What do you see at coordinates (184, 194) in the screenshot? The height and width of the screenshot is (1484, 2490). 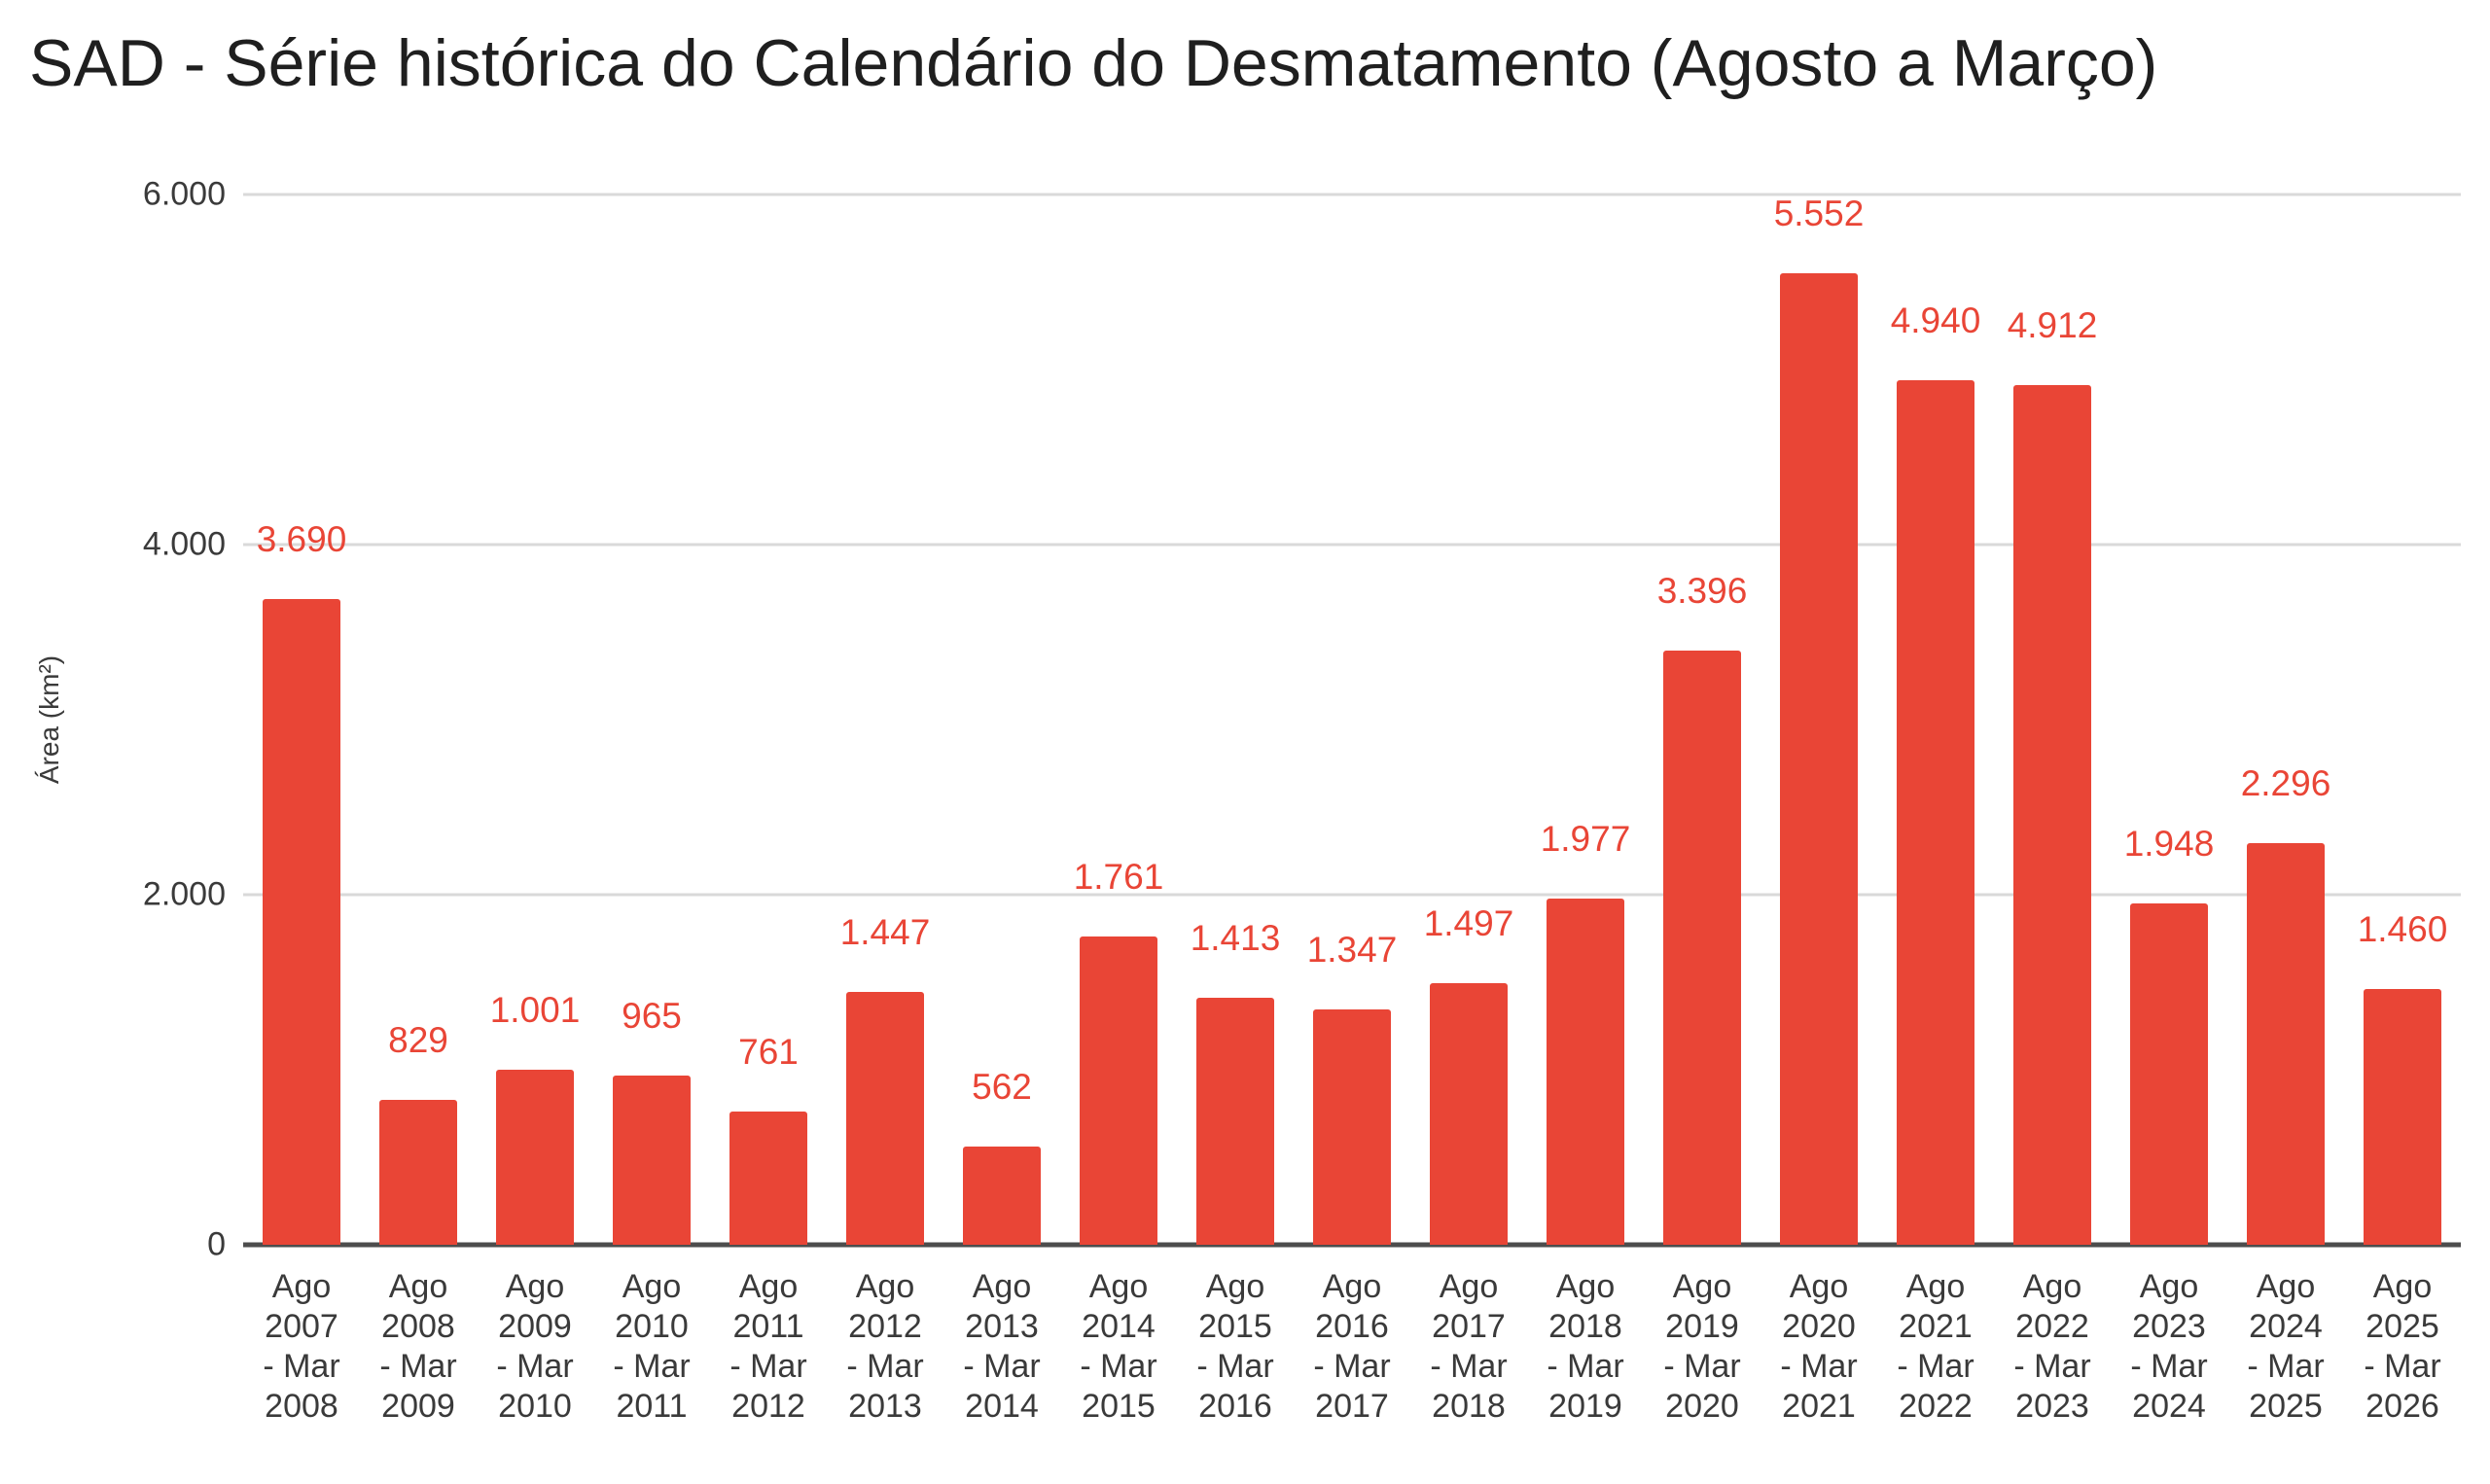 I see `y-tick-label: 6.000` at bounding box center [184, 194].